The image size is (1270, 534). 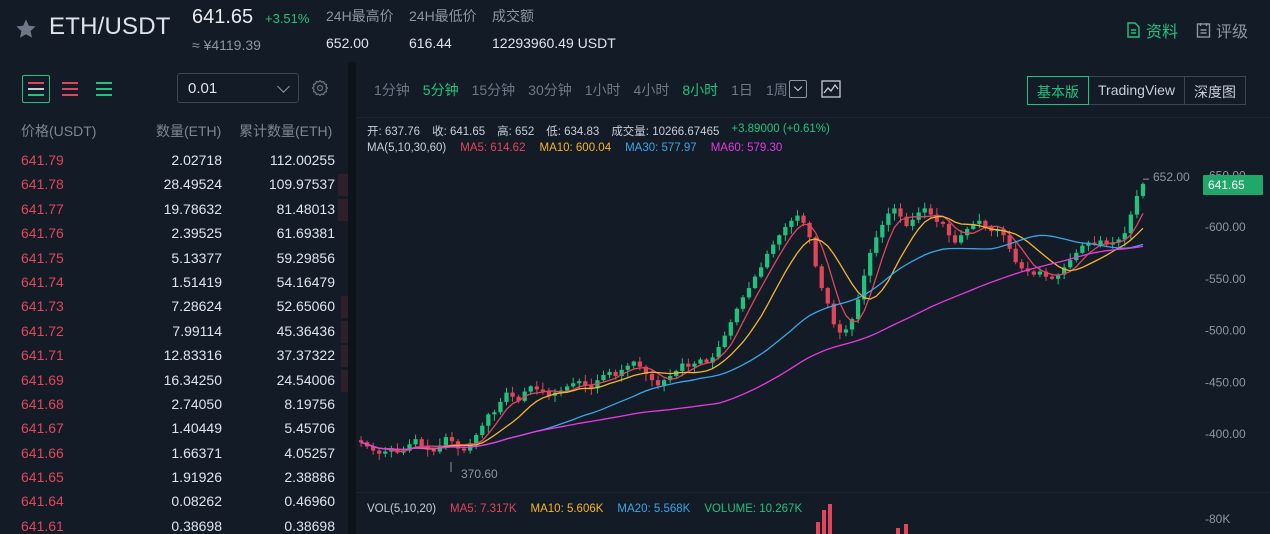 I want to click on timeframe-tab: 4小时, so click(x=651, y=90).